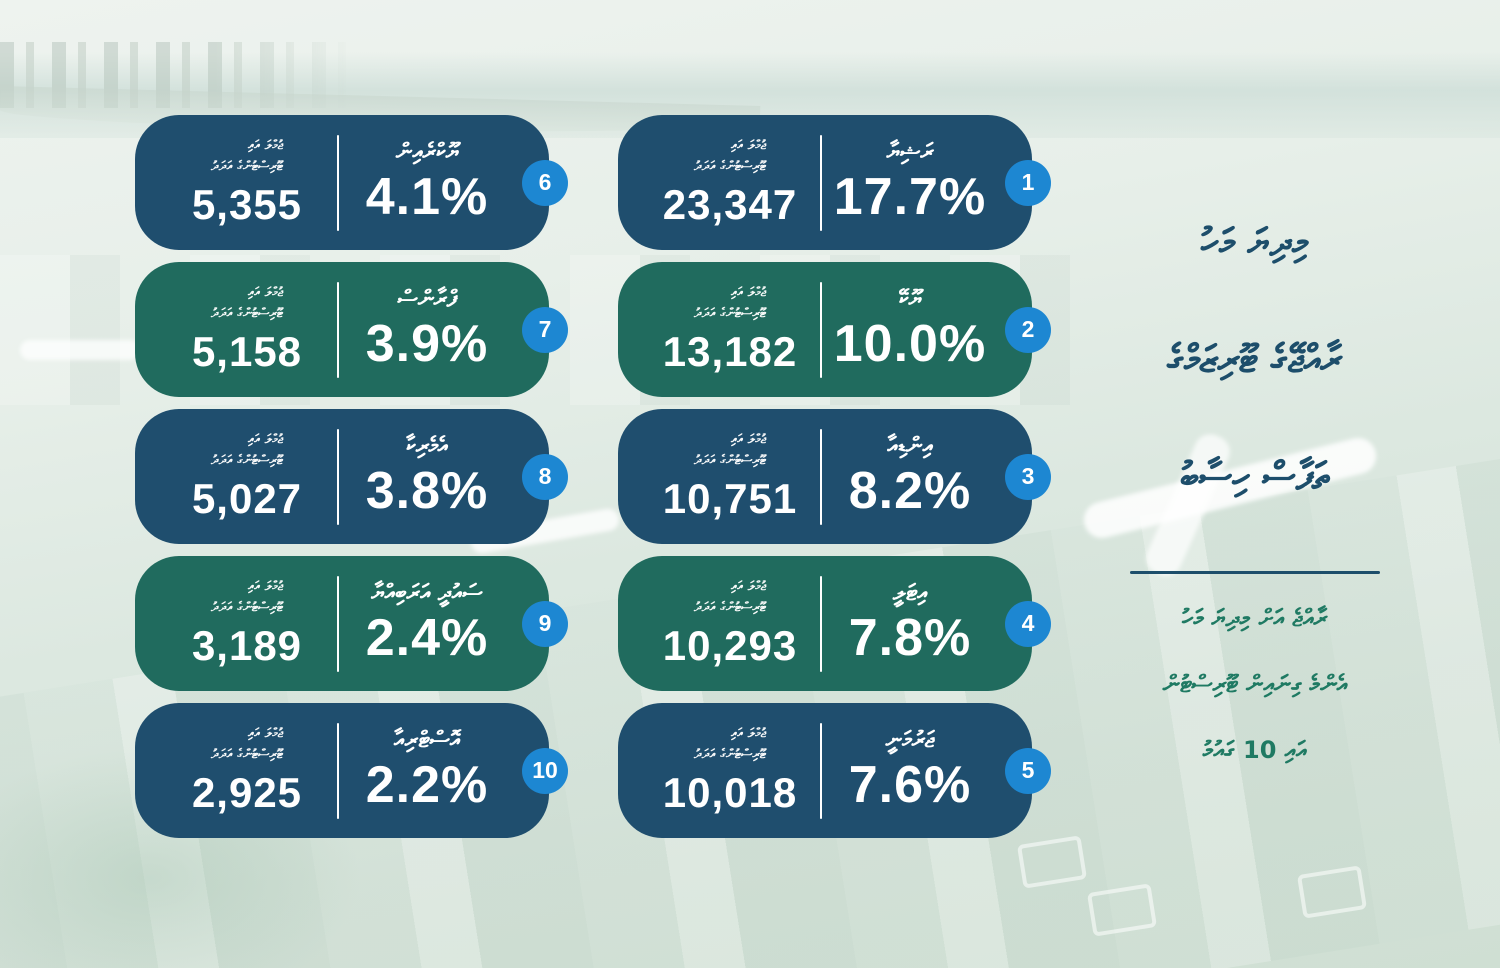 The image size is (1500, 968). Describe the element at coordinates (427, 298) in the screenshot. I see `country-name: ފްރާންސް` at that location.